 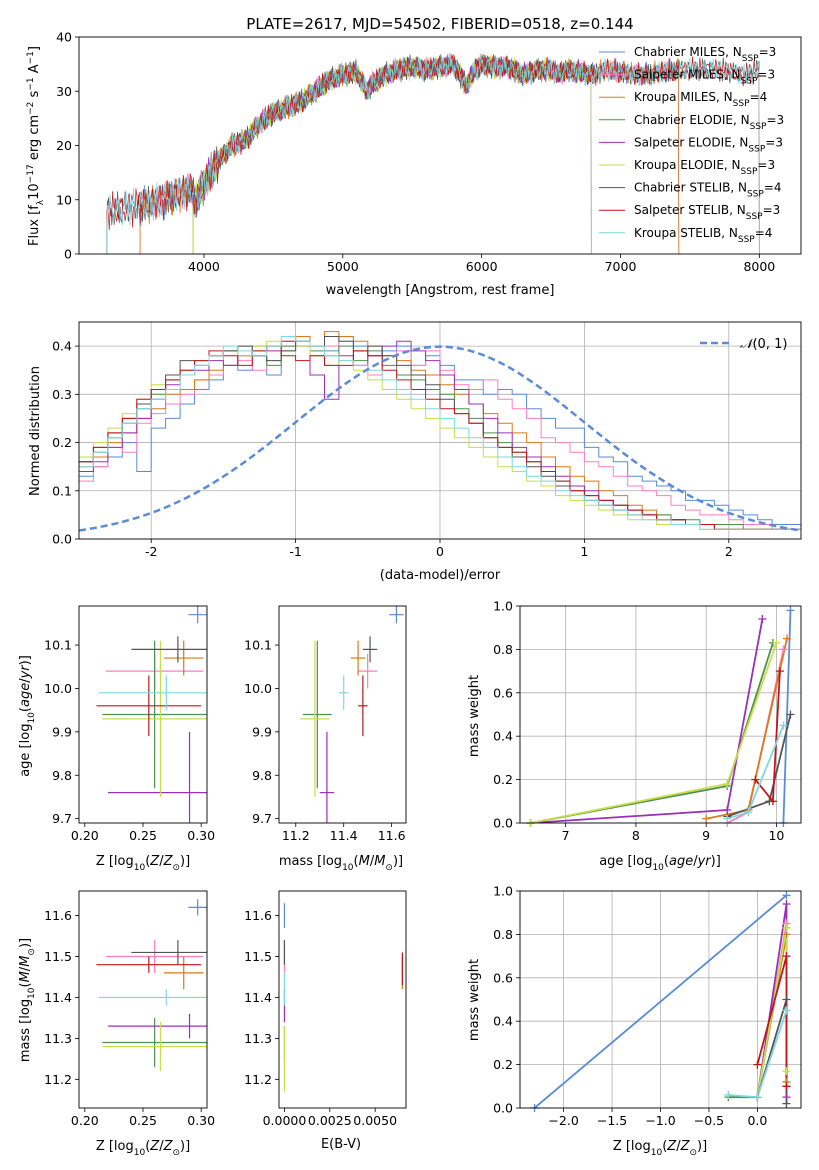 What do you see at coordinates (704, 77) in the screenshot?
I see `legend-entry: Salpeter MILES, NSSP=3` at bounding box center [704, 77].